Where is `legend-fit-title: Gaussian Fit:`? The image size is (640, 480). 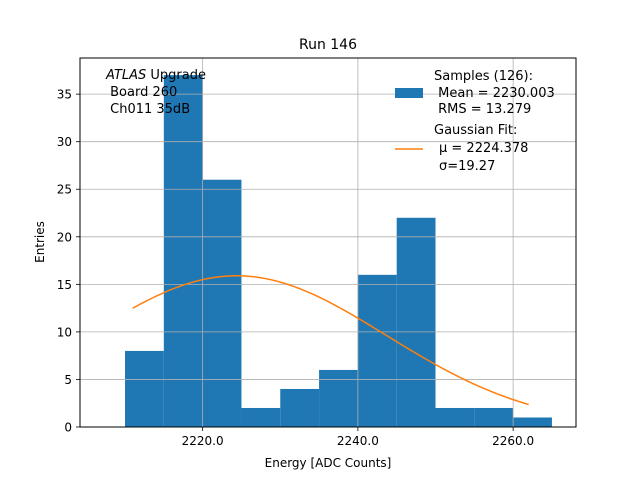
legend-fit-title: Gaussian Fit: is located at coordinates (475, 130).